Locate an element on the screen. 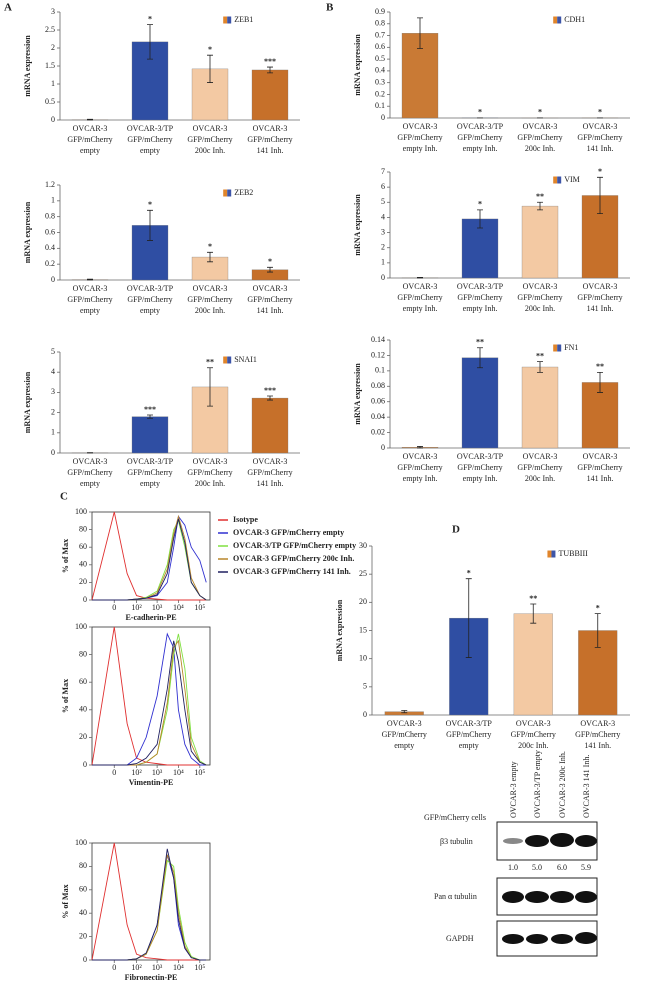 Image resolution: width=649 pixels, height=981 pixels. y-tick-label: 25 is located at coordinates (363, 573).